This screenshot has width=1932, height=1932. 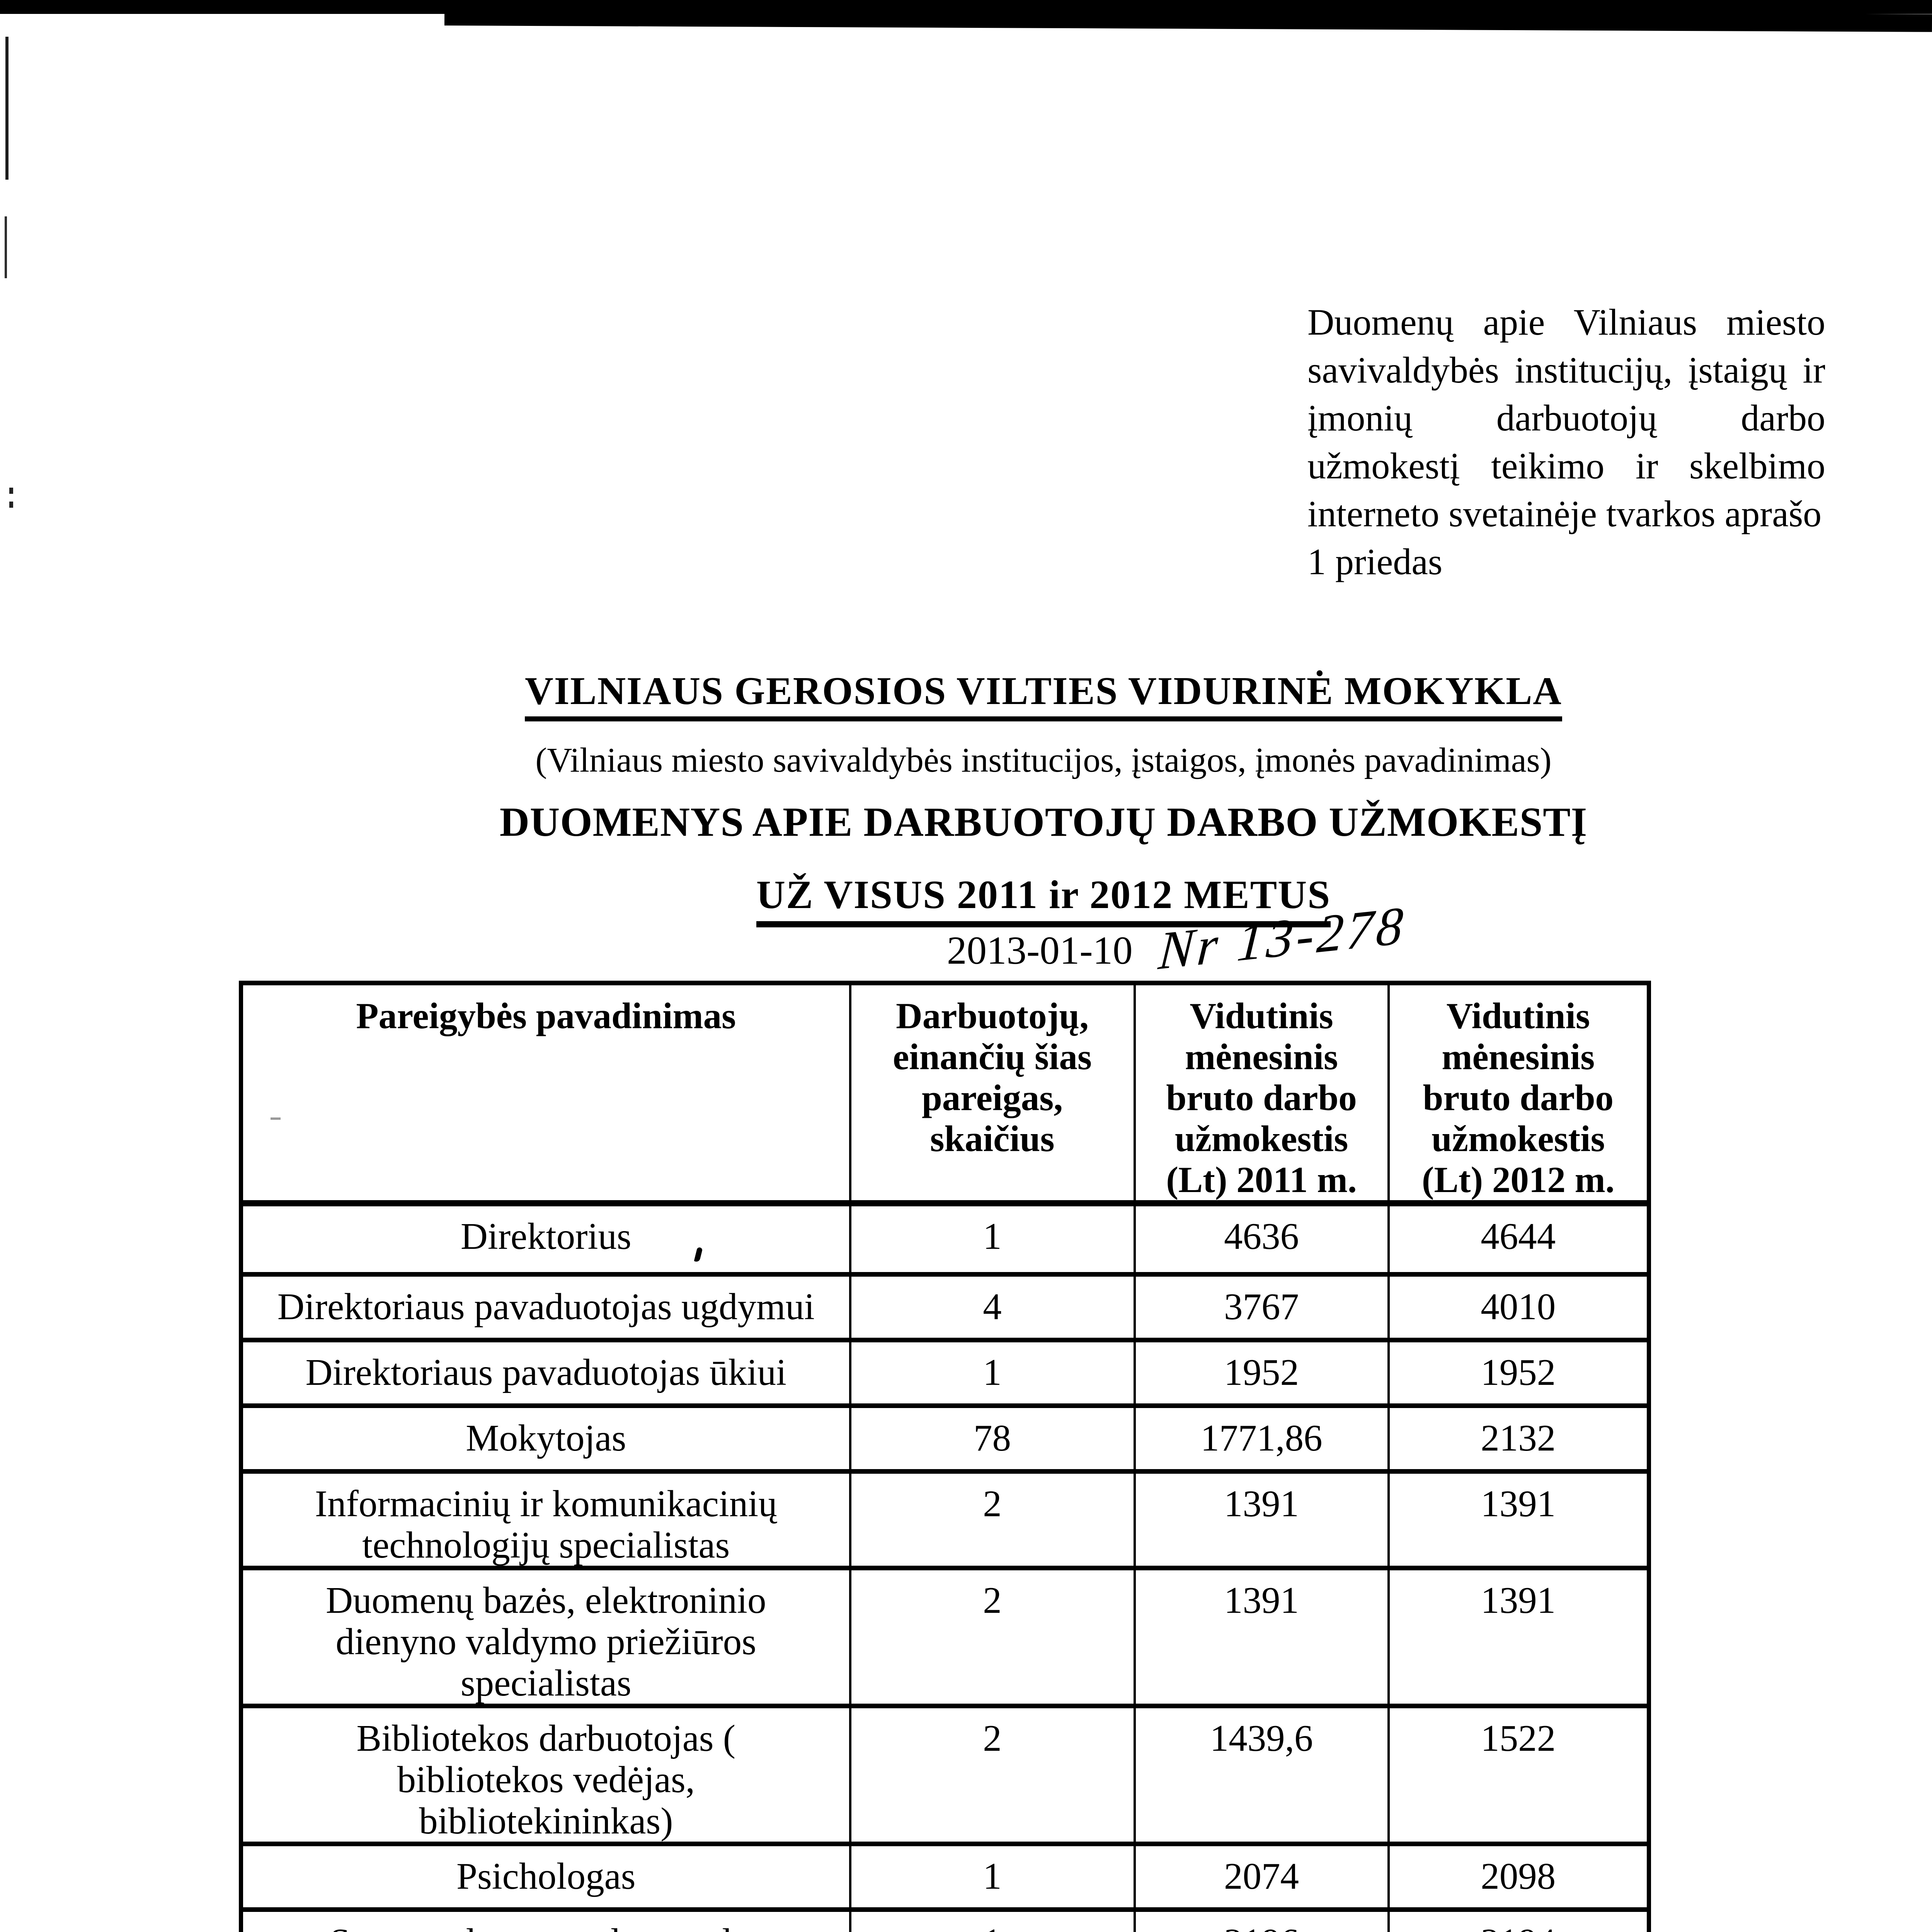 I want to click on document-date: 2013-01-10, so click(x=1040, y=951).